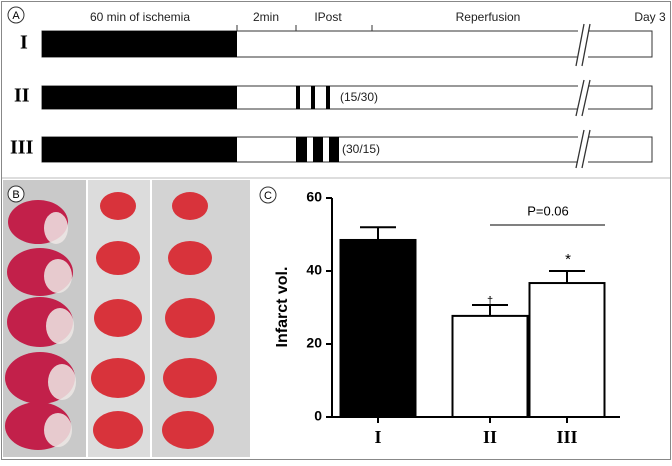 This screenshot has height=466, width=672. I want to click on panel-label: B, so click(15, 195).